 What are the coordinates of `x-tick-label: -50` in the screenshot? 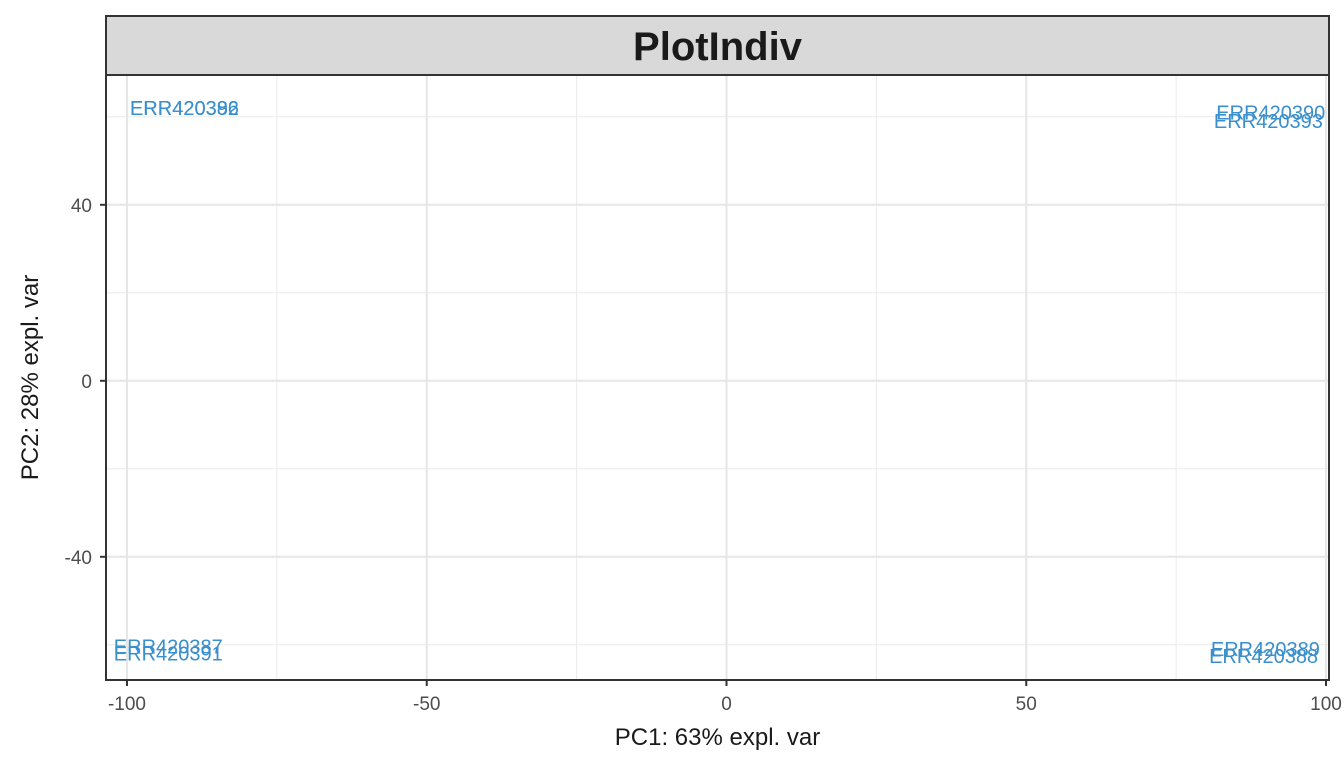 It's located at (426, 704).